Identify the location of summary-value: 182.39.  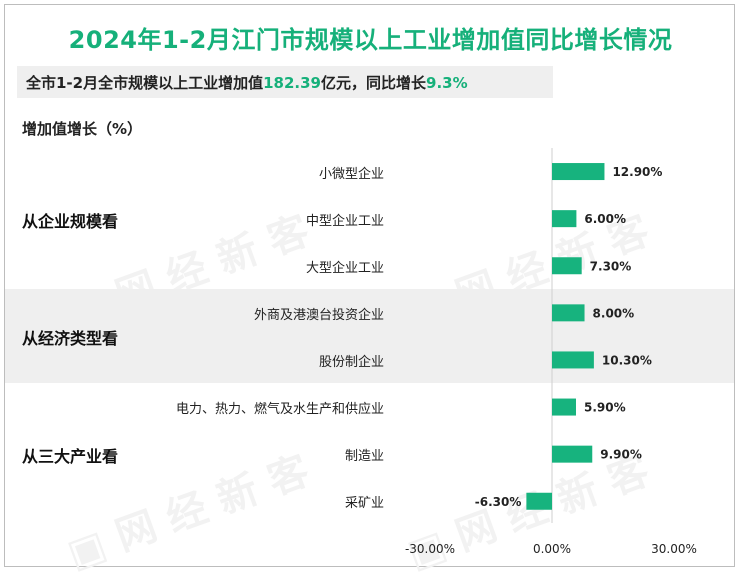
(292, 83).